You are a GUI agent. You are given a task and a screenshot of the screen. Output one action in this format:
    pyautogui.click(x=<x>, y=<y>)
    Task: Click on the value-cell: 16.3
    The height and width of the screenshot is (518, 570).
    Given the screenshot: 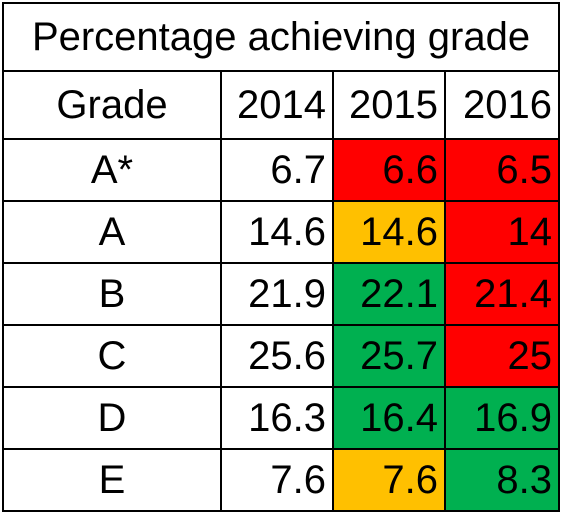 What is the action you would take?
    pyautogui.click(x=277, y=418)
    